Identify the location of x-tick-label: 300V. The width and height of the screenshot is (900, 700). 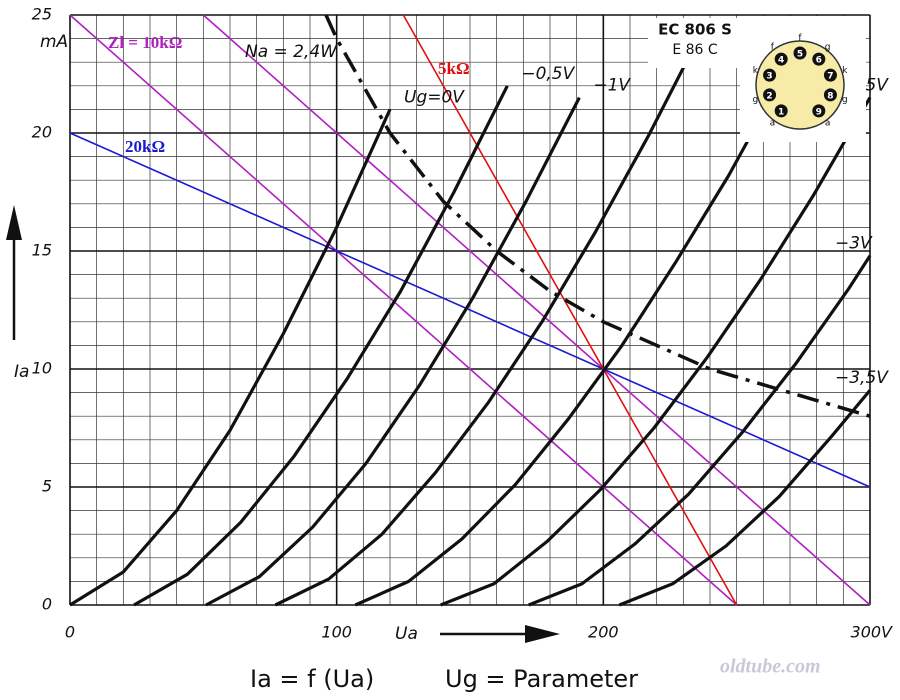
(872, 632).